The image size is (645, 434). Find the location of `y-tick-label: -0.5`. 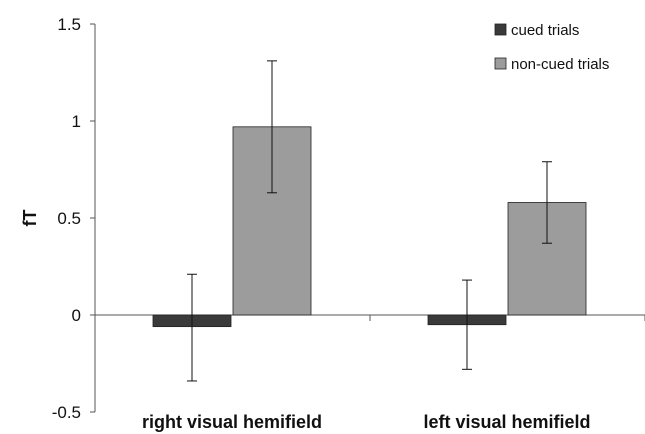

y-tick-label: -0.5 is located at coordinates (66, 412).